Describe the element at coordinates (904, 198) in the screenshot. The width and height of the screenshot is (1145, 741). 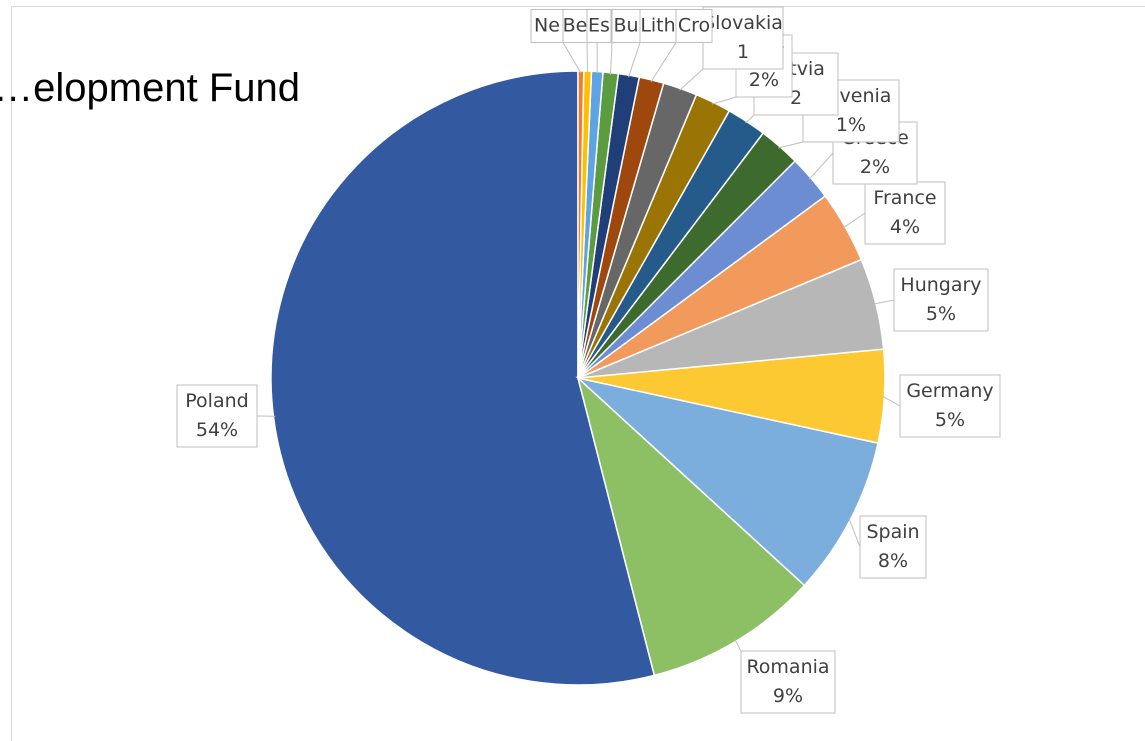
I see `data-label-name-france: France` at that location.